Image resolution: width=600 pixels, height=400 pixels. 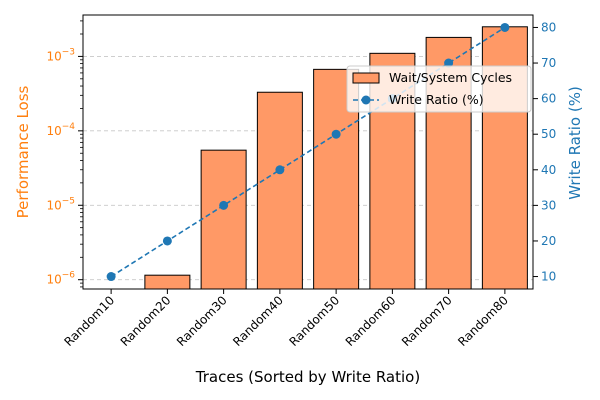 I want to click on legend-bar-label: Wait/System Cycles, so click(x=450, y=77).